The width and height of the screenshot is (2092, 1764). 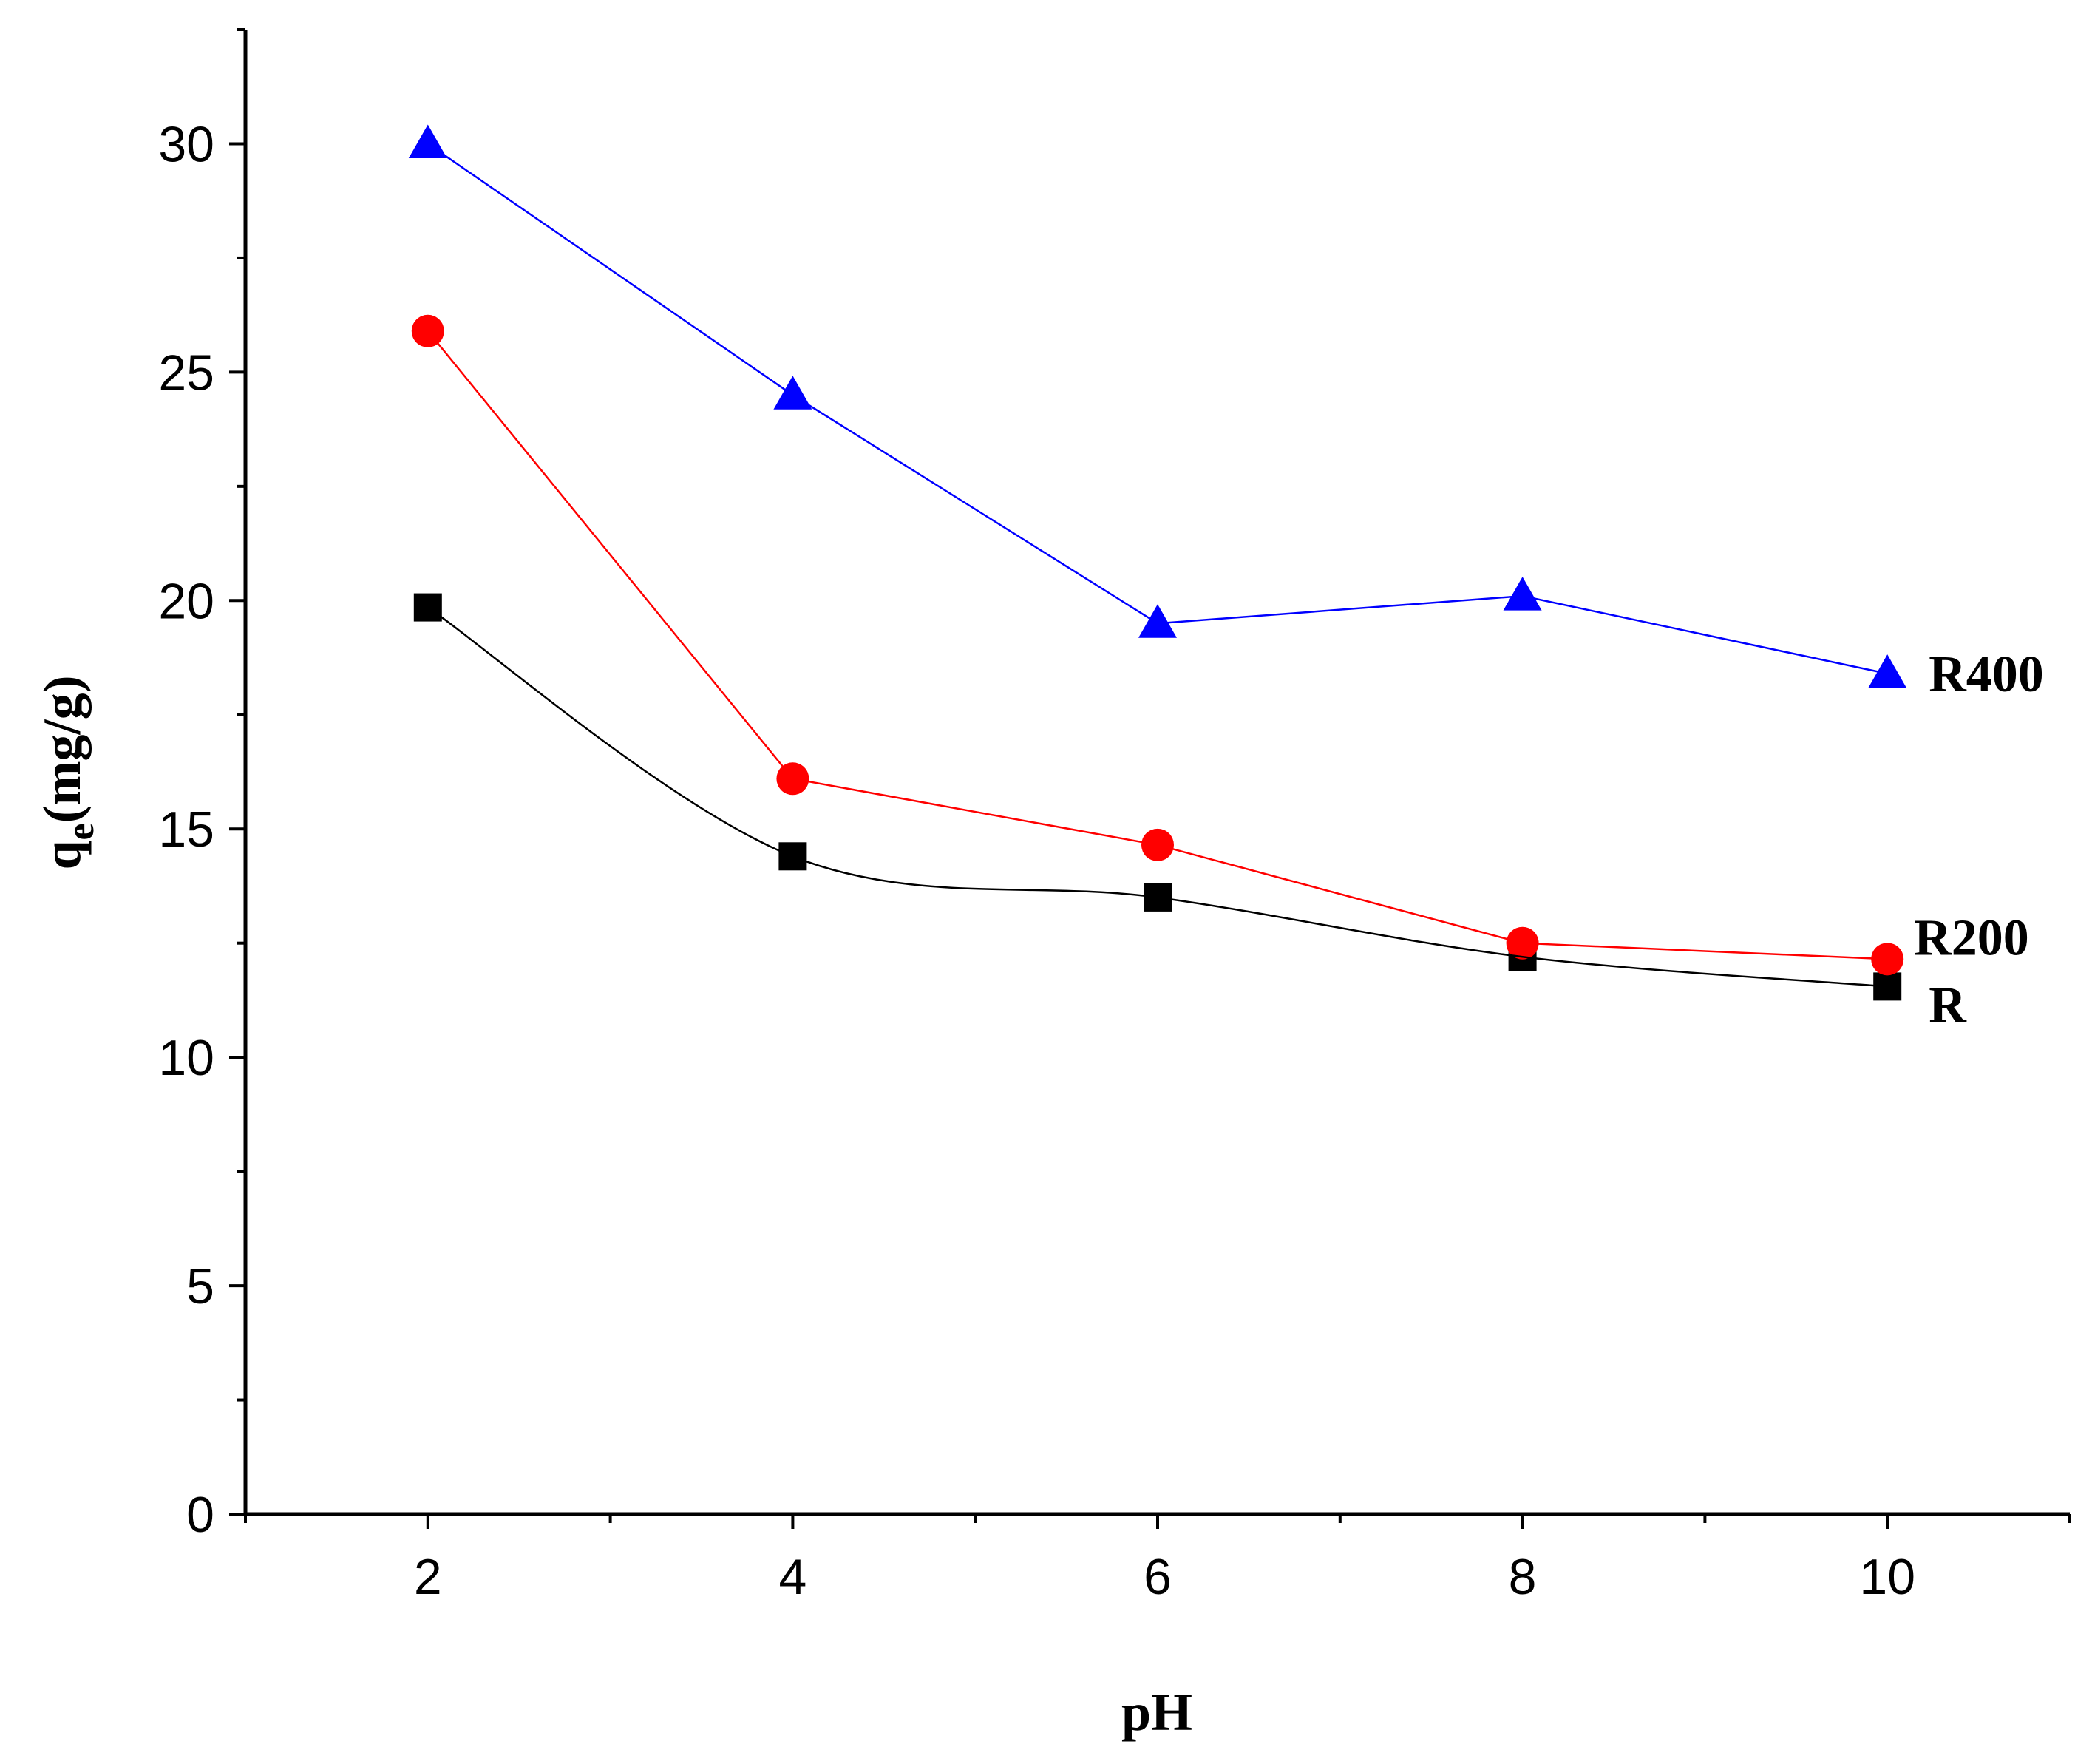 What do you see at coordinates (1986, 674) in the screenshot?
I see `series-label-r400: R400` at bounding box center [1986, 674].